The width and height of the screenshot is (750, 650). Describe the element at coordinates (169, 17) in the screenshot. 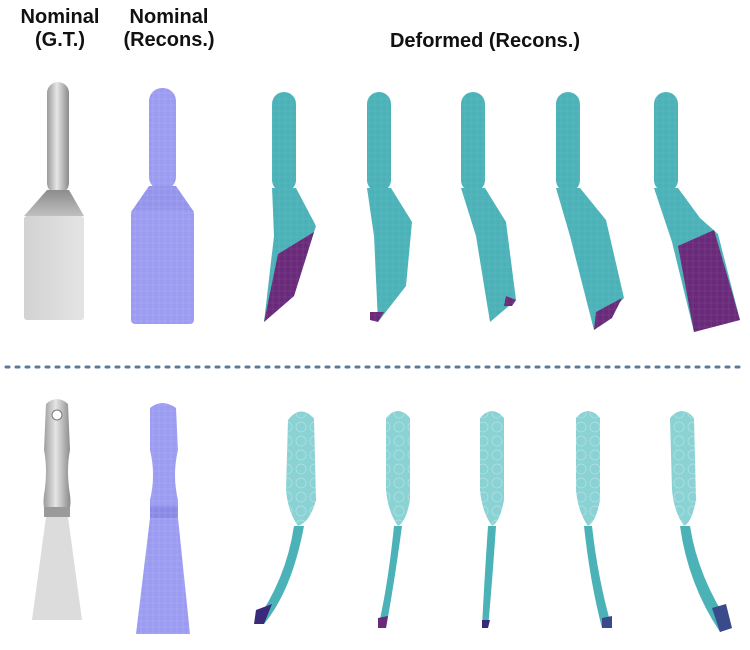

I see `header-nominal-recons-line1: Nominal` at that location.